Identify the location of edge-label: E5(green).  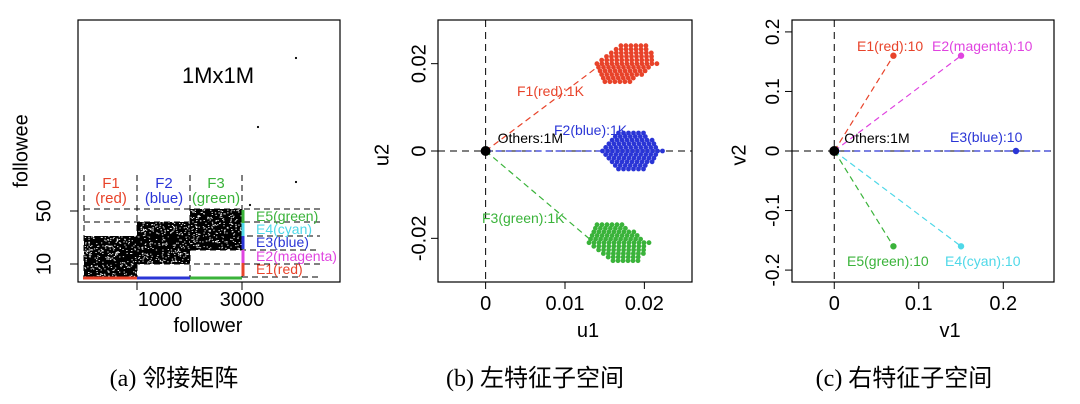
(287, 216).